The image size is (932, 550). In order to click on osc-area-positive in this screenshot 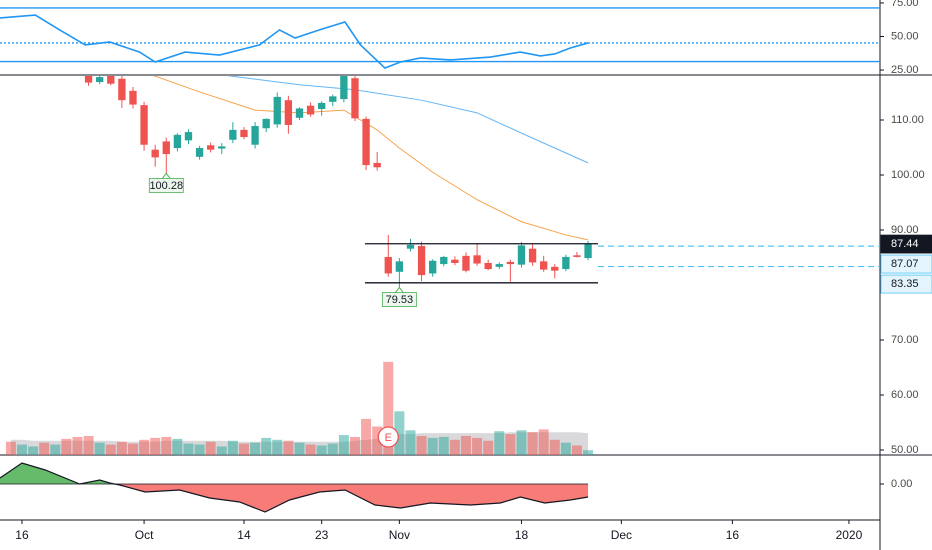, I will do `click(294, 473)`.